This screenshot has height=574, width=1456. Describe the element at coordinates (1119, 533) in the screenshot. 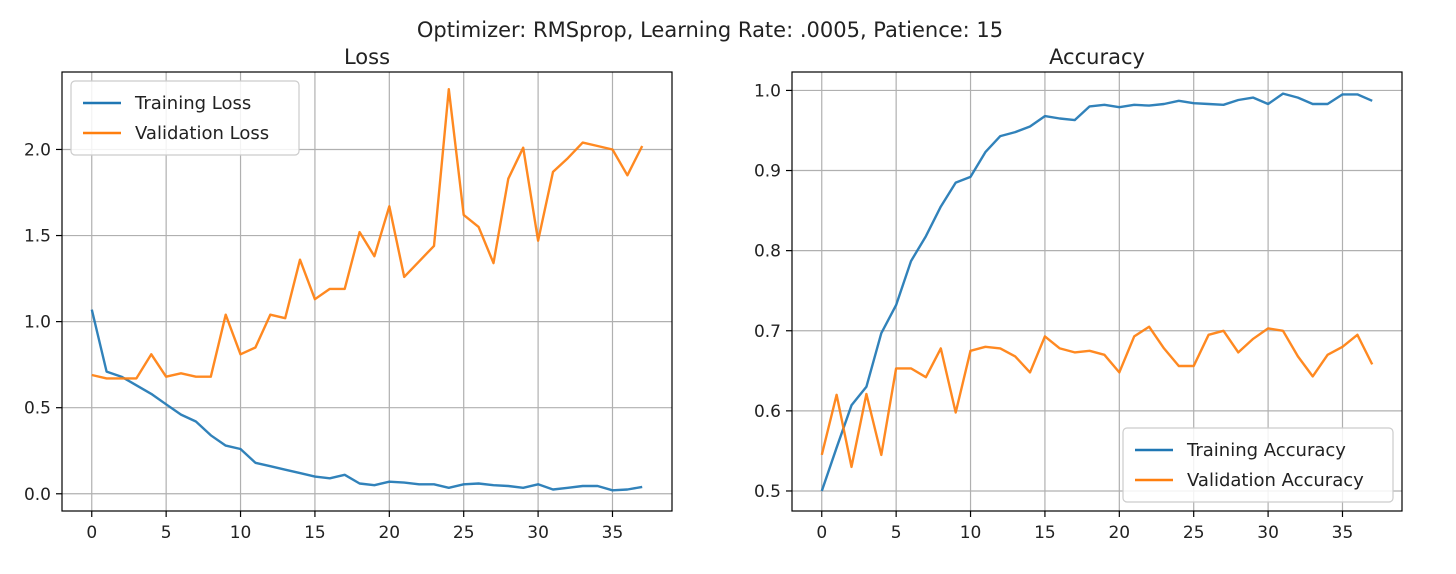

I see `accuracy-xtick-label-4: 20` at that location.